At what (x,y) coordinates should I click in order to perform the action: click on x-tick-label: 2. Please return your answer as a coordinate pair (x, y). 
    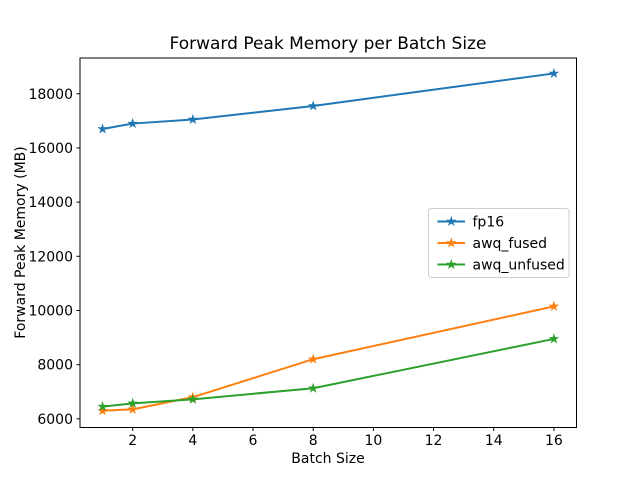
    Looking at the image, I should click on (132, 441).